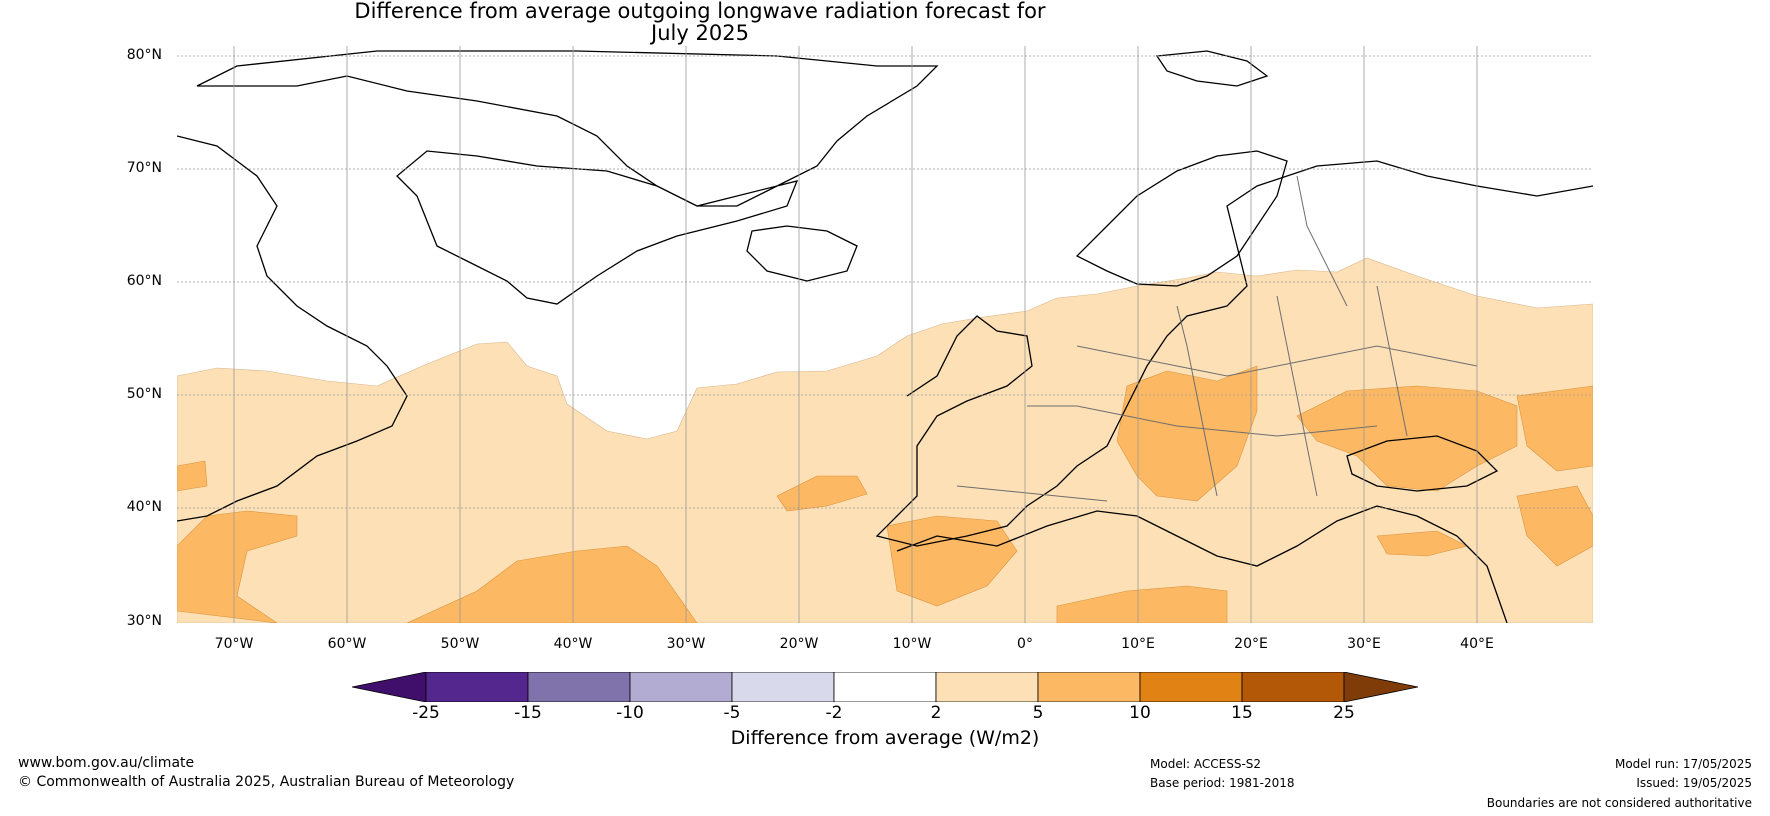  I want to click on colorbar-label: Difference from average (W/m2), so click(885, 738).